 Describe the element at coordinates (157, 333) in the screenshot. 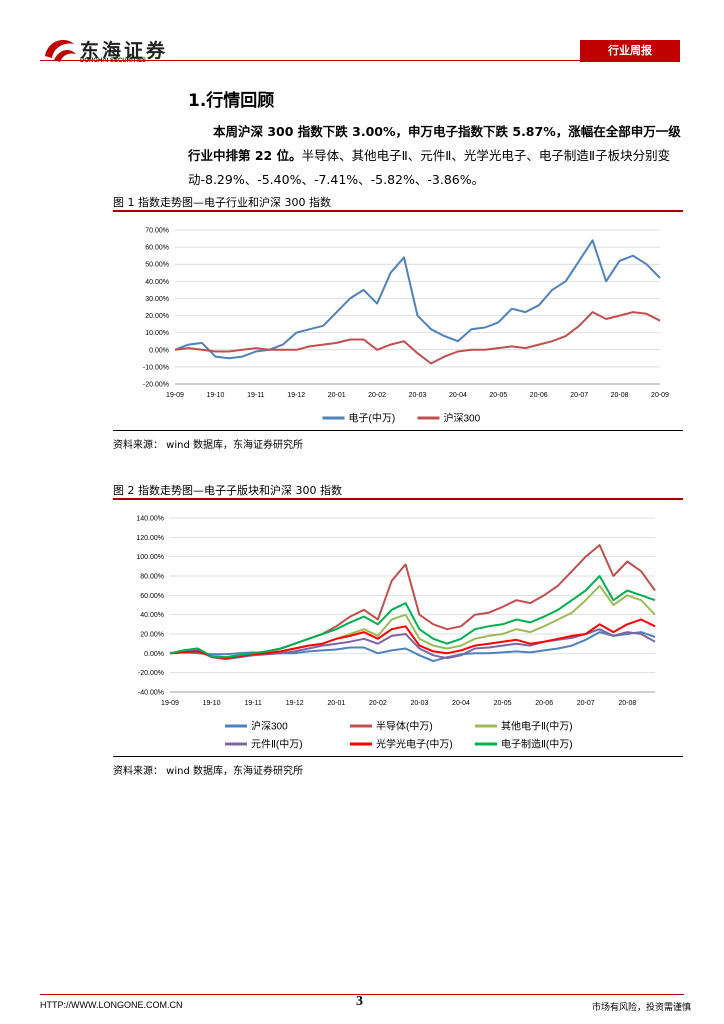

I see `y-tick-label: 10.00%` at that location.